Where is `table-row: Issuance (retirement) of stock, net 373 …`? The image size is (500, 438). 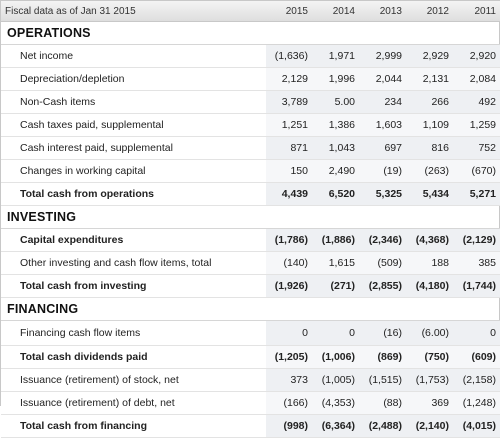
table-row: Issuance (retirement) of stock, net 373 … is located at coordinates (250, 380).